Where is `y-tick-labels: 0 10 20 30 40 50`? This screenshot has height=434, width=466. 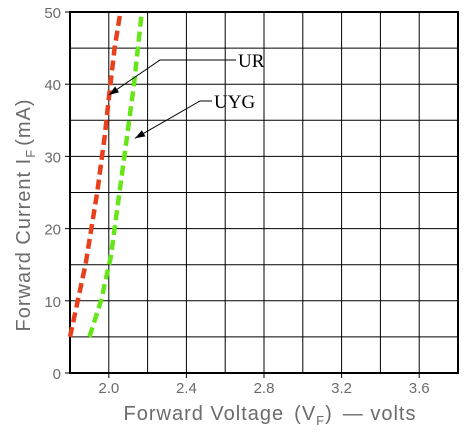
y-tick-labels: 0 10 20 30 40 50 is located at coordinates (52, 194).